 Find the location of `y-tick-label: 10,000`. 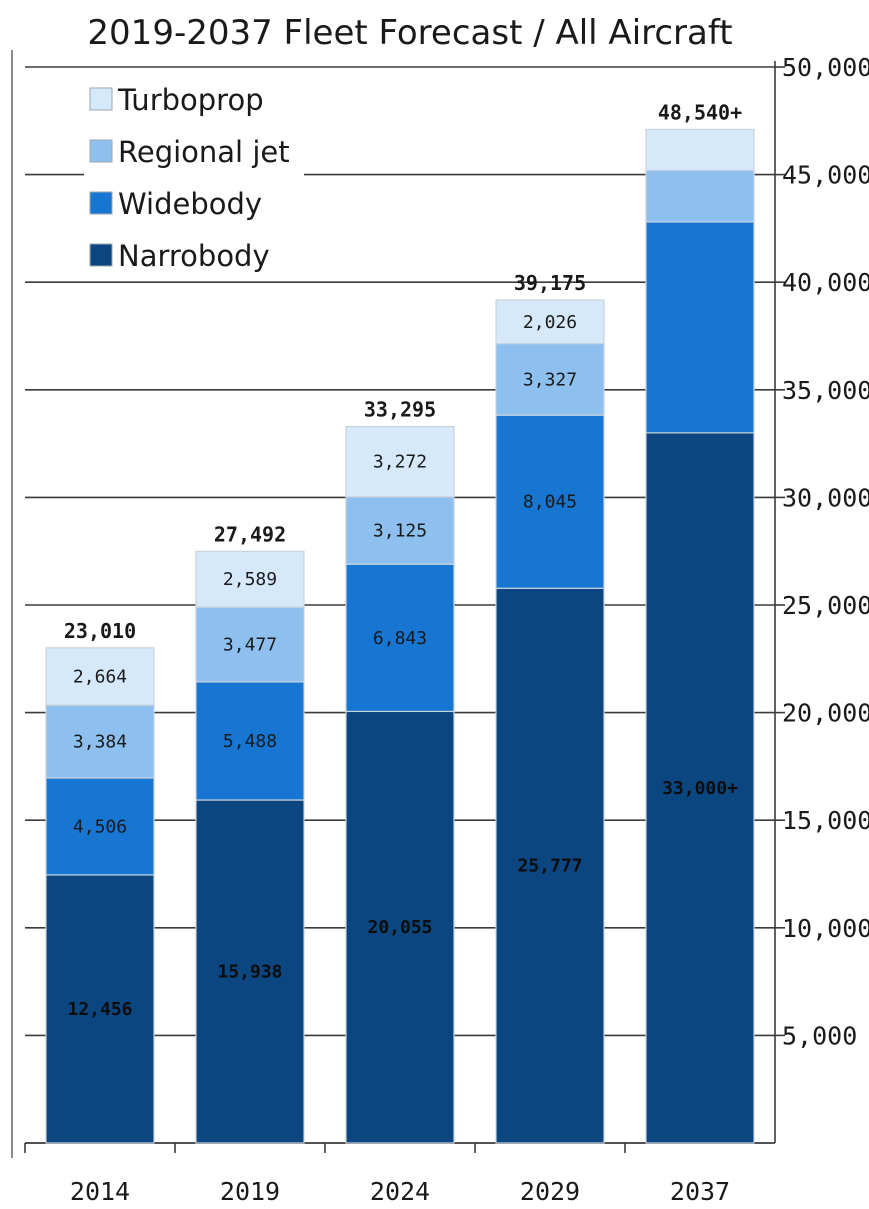

y-tick-label: 10,000 is located at coordinates (825, 928).